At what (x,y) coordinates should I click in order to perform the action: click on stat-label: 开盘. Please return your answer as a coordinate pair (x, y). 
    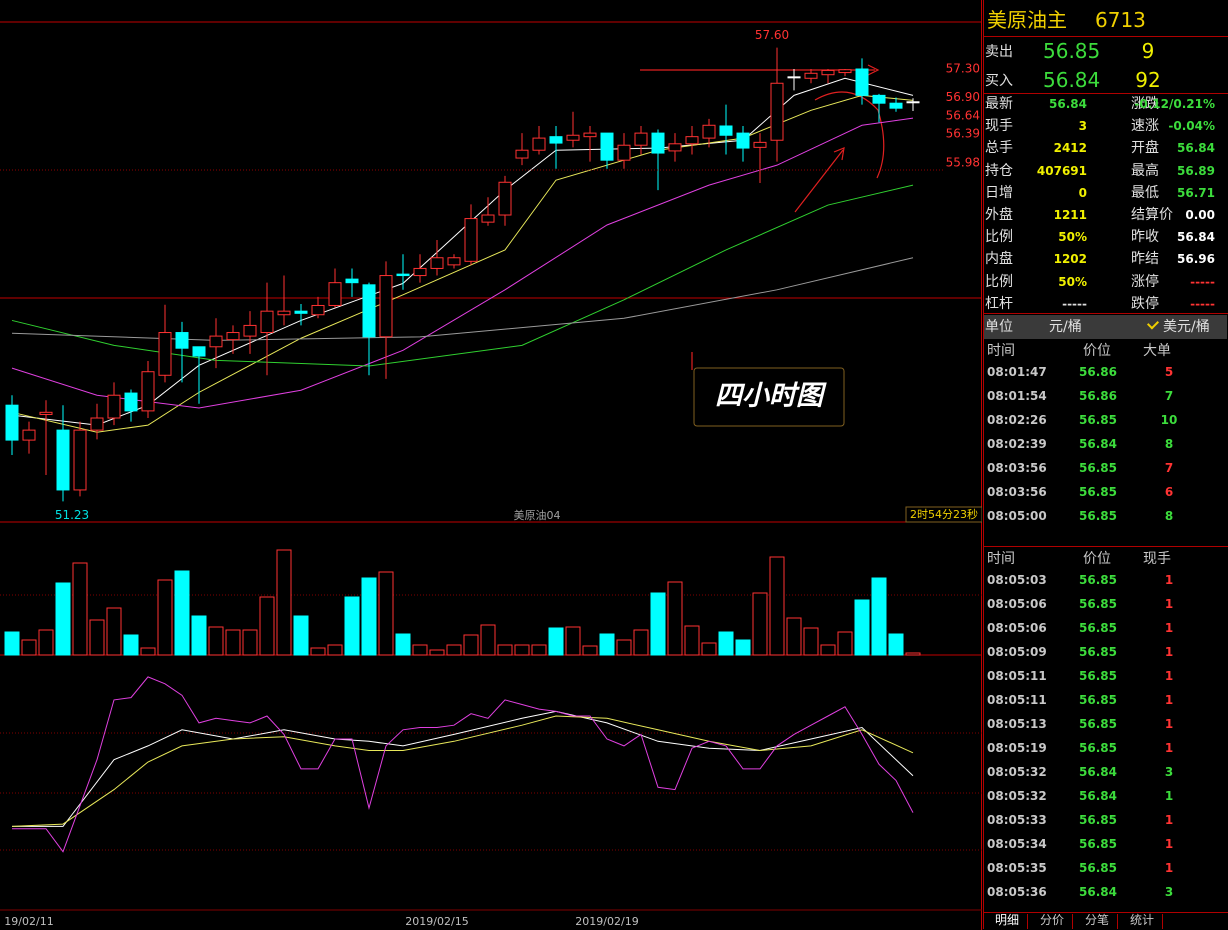
    Looking at the image, I should click on (1145, 148).